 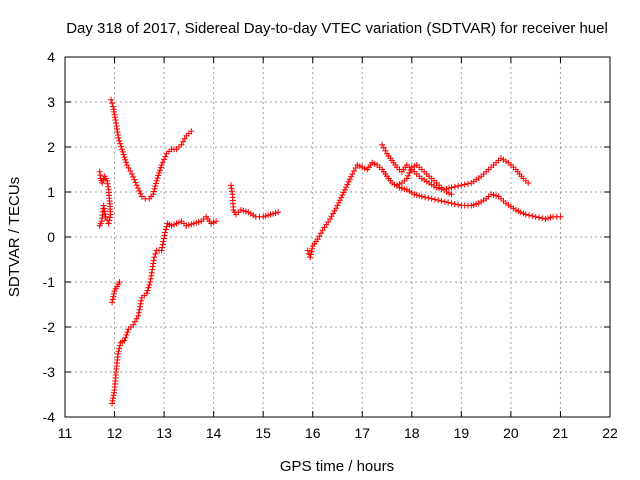 What do you see at coordinates (424, 180) in the screenshot?
I see `series-seg8` at bounding box center [424, 180].